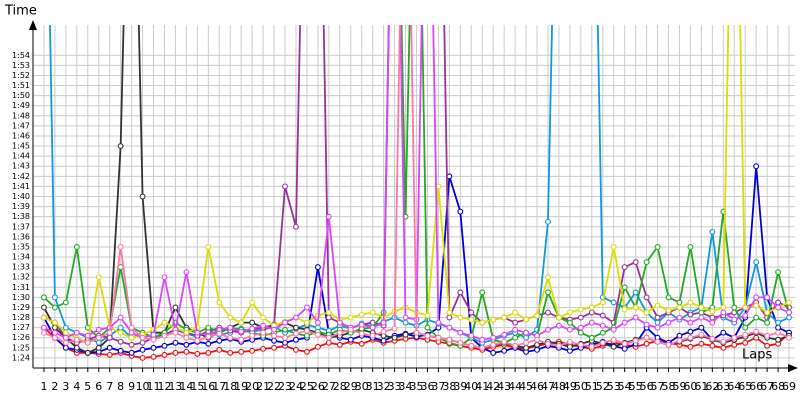 Image resolution: width=800 pixels, height=400 pixels. What do you see at coordinates (647, 386) in the screenshot?
I see `x-tick-label: 56` at bounding box center [647, 386].